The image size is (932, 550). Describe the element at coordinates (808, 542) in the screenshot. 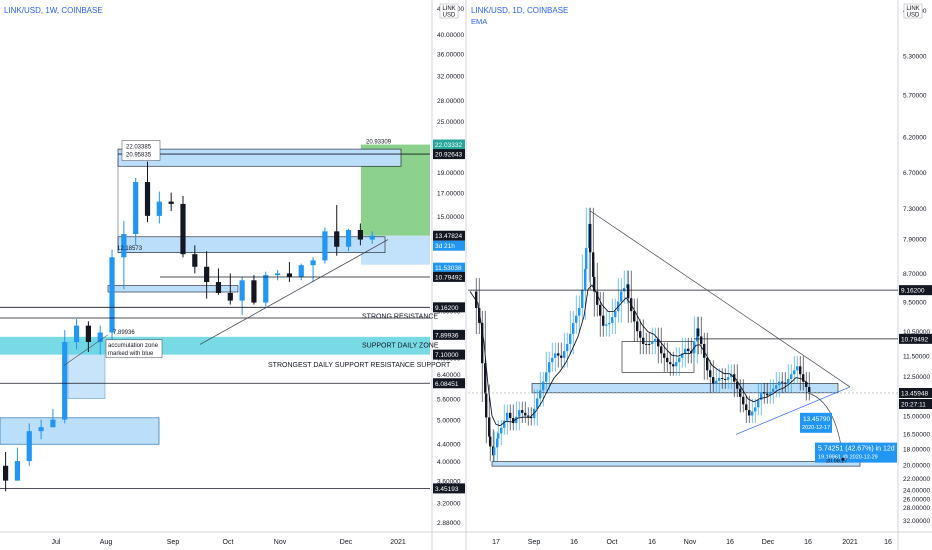

I see `right-time-tick: 16` at that location.